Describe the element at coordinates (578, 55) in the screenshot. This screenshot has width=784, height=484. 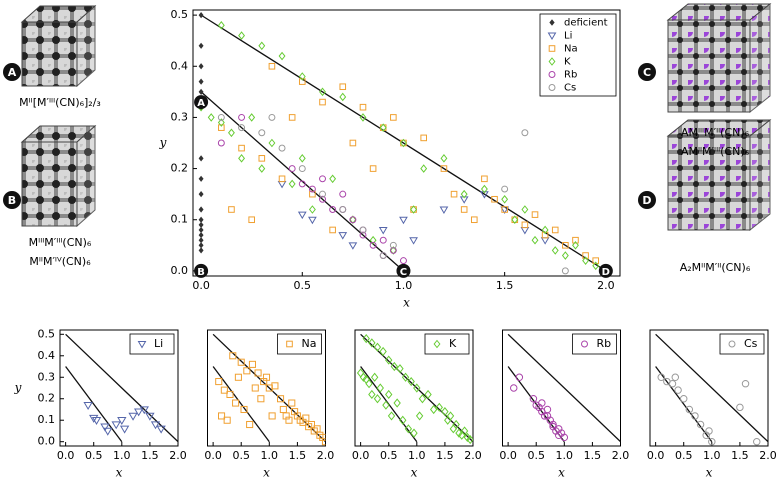
I see `legend-box` at that location.